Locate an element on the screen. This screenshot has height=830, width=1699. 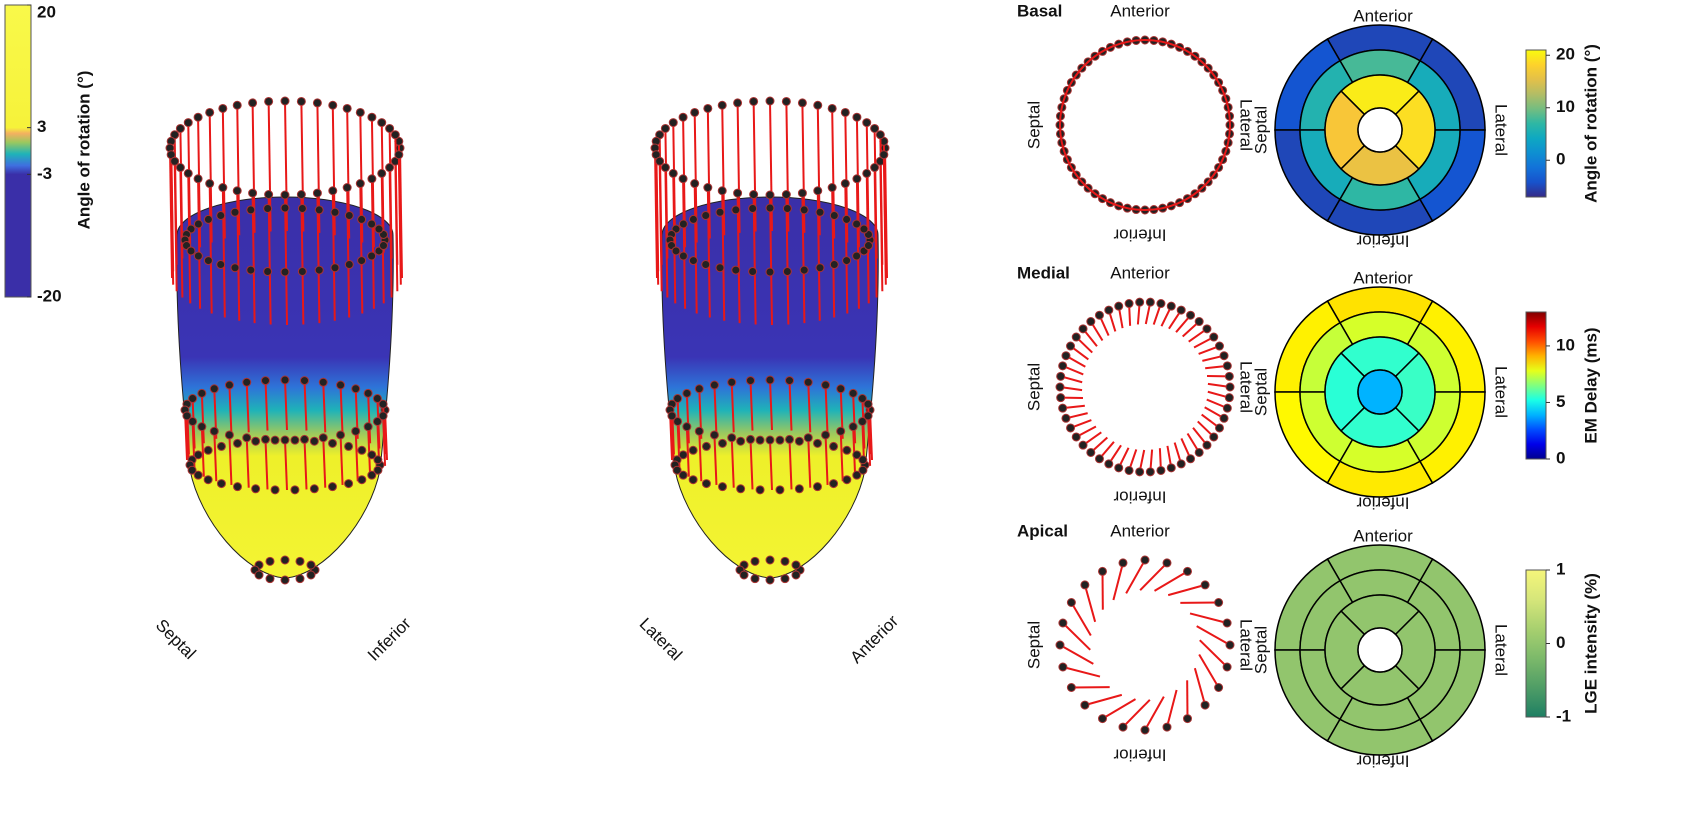
tick-label: 10 is located at coordinates (1565, 344).